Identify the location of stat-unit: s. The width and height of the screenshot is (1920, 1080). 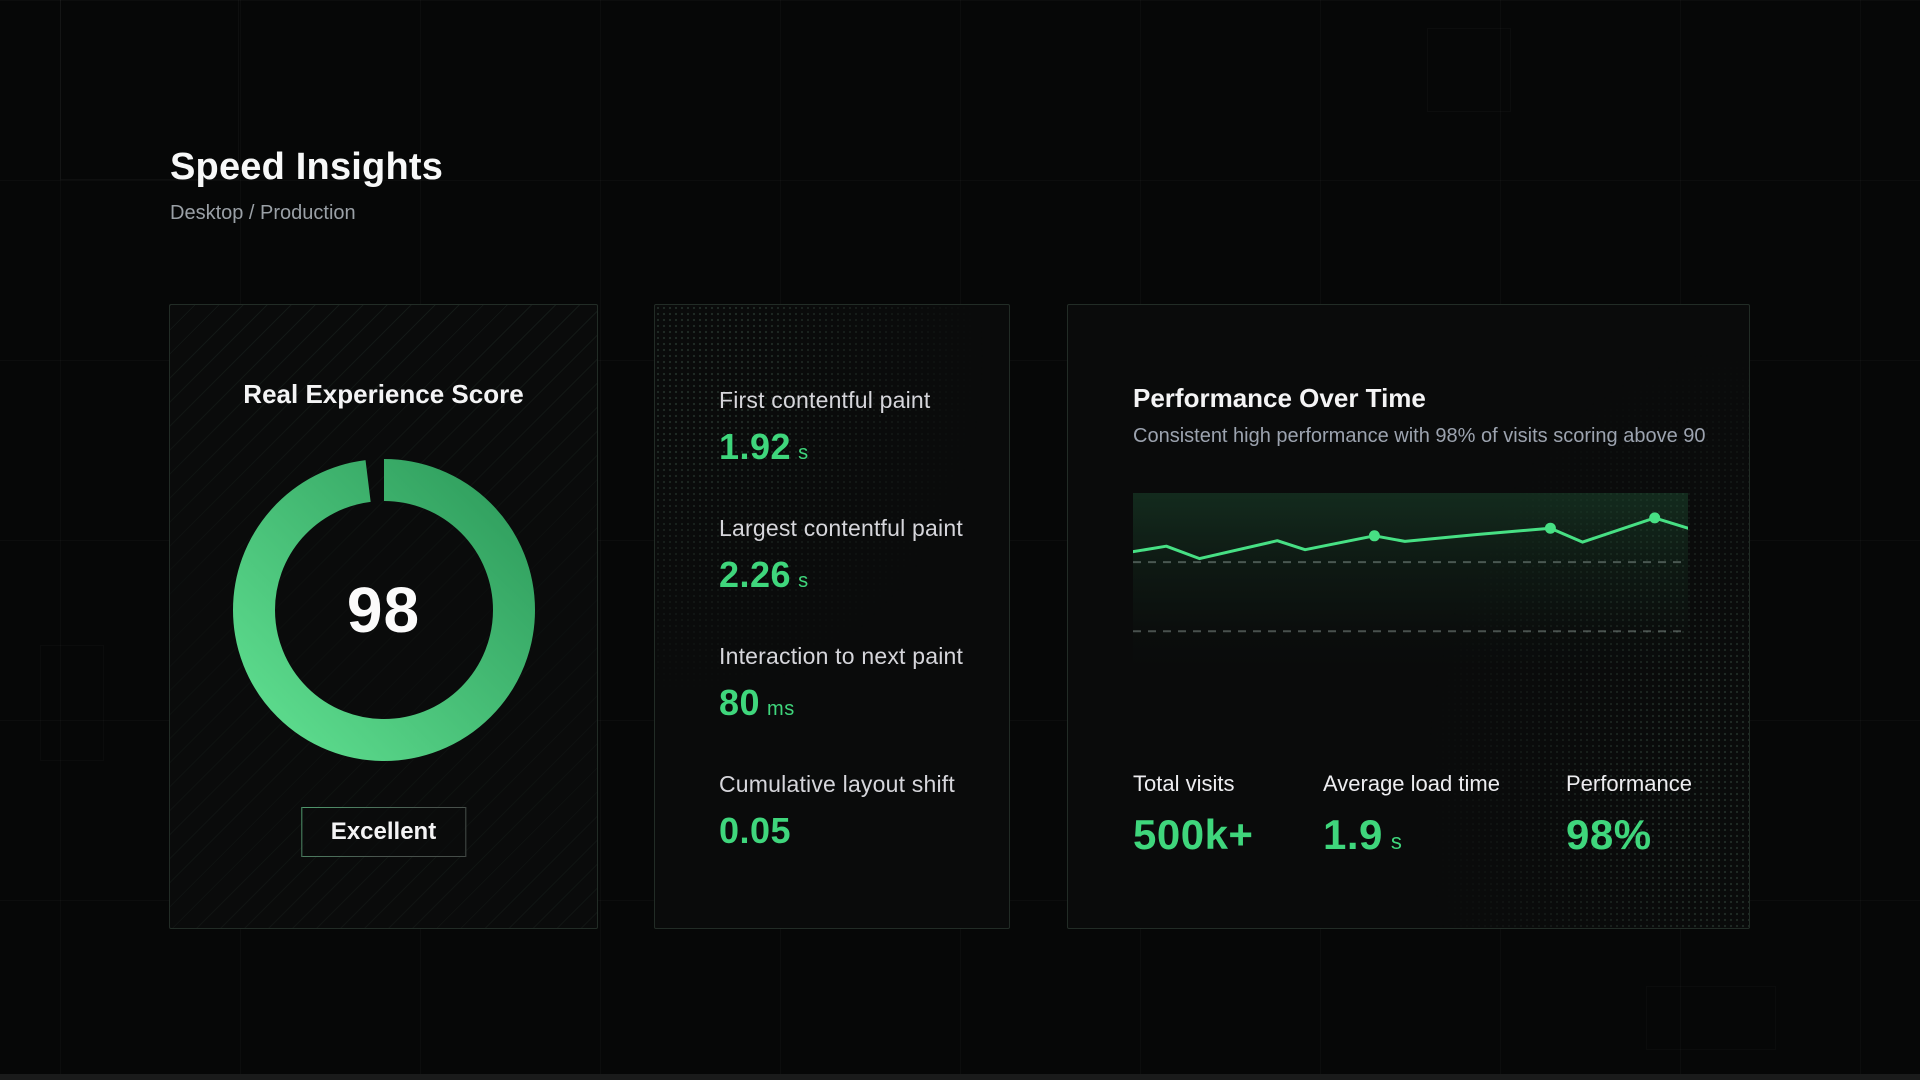
(1396, 841).